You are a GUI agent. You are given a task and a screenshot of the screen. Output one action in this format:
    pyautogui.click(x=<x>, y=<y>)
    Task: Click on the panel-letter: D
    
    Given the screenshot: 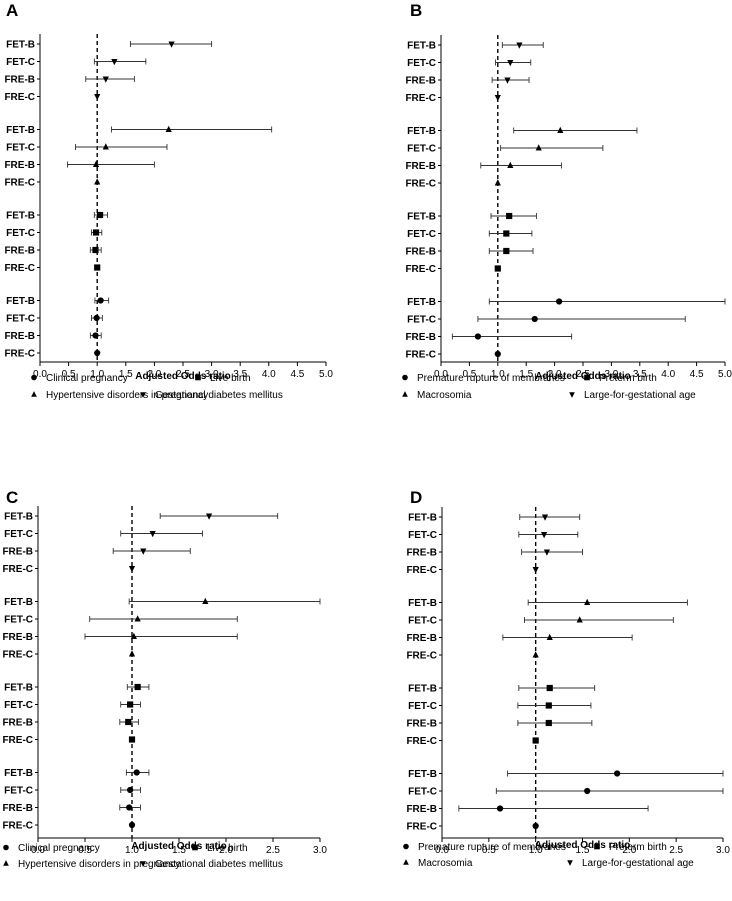 What is the action you would take?
    pyautogui.click(x=416, y=497)
    